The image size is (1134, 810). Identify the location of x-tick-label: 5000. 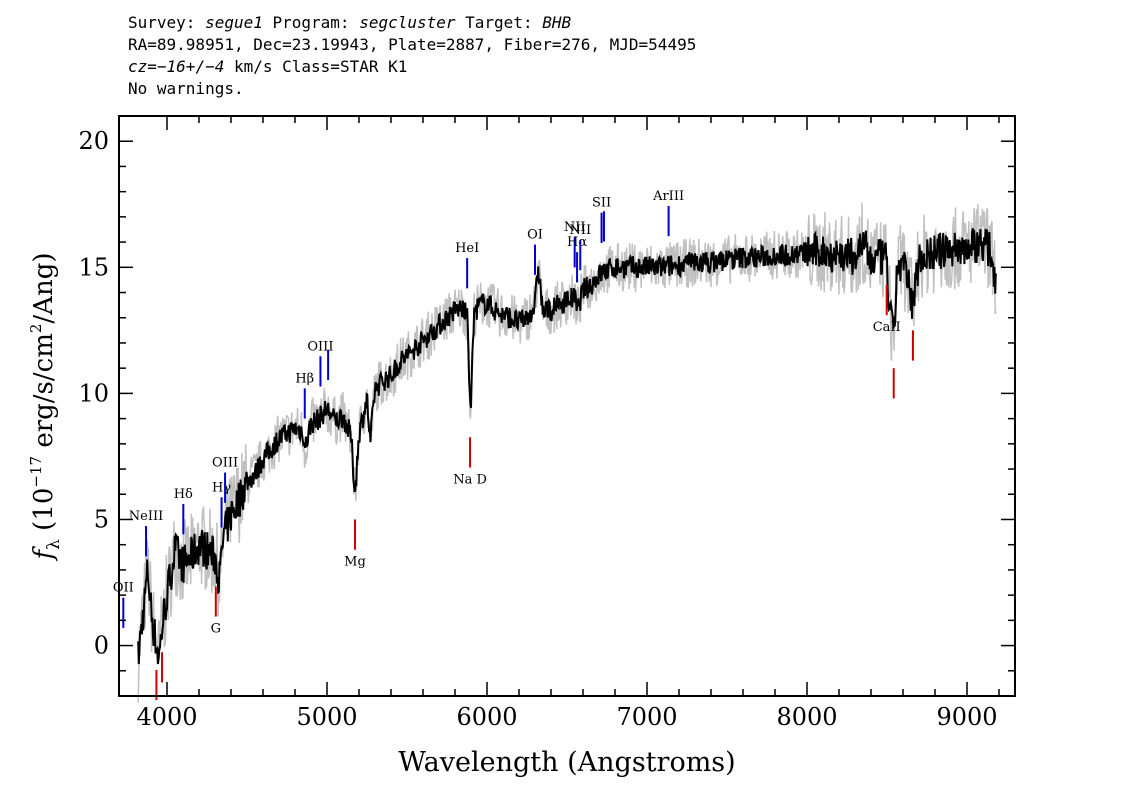
(326, 717).